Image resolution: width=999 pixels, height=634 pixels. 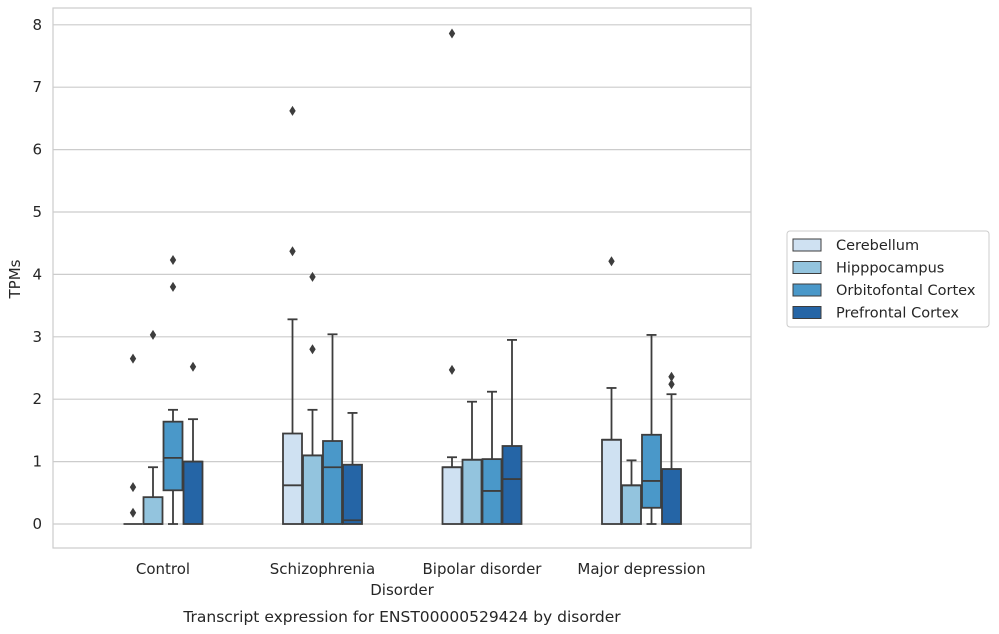 I want to click on legend-label: Hipppocampus, so click(x=890, y=269).